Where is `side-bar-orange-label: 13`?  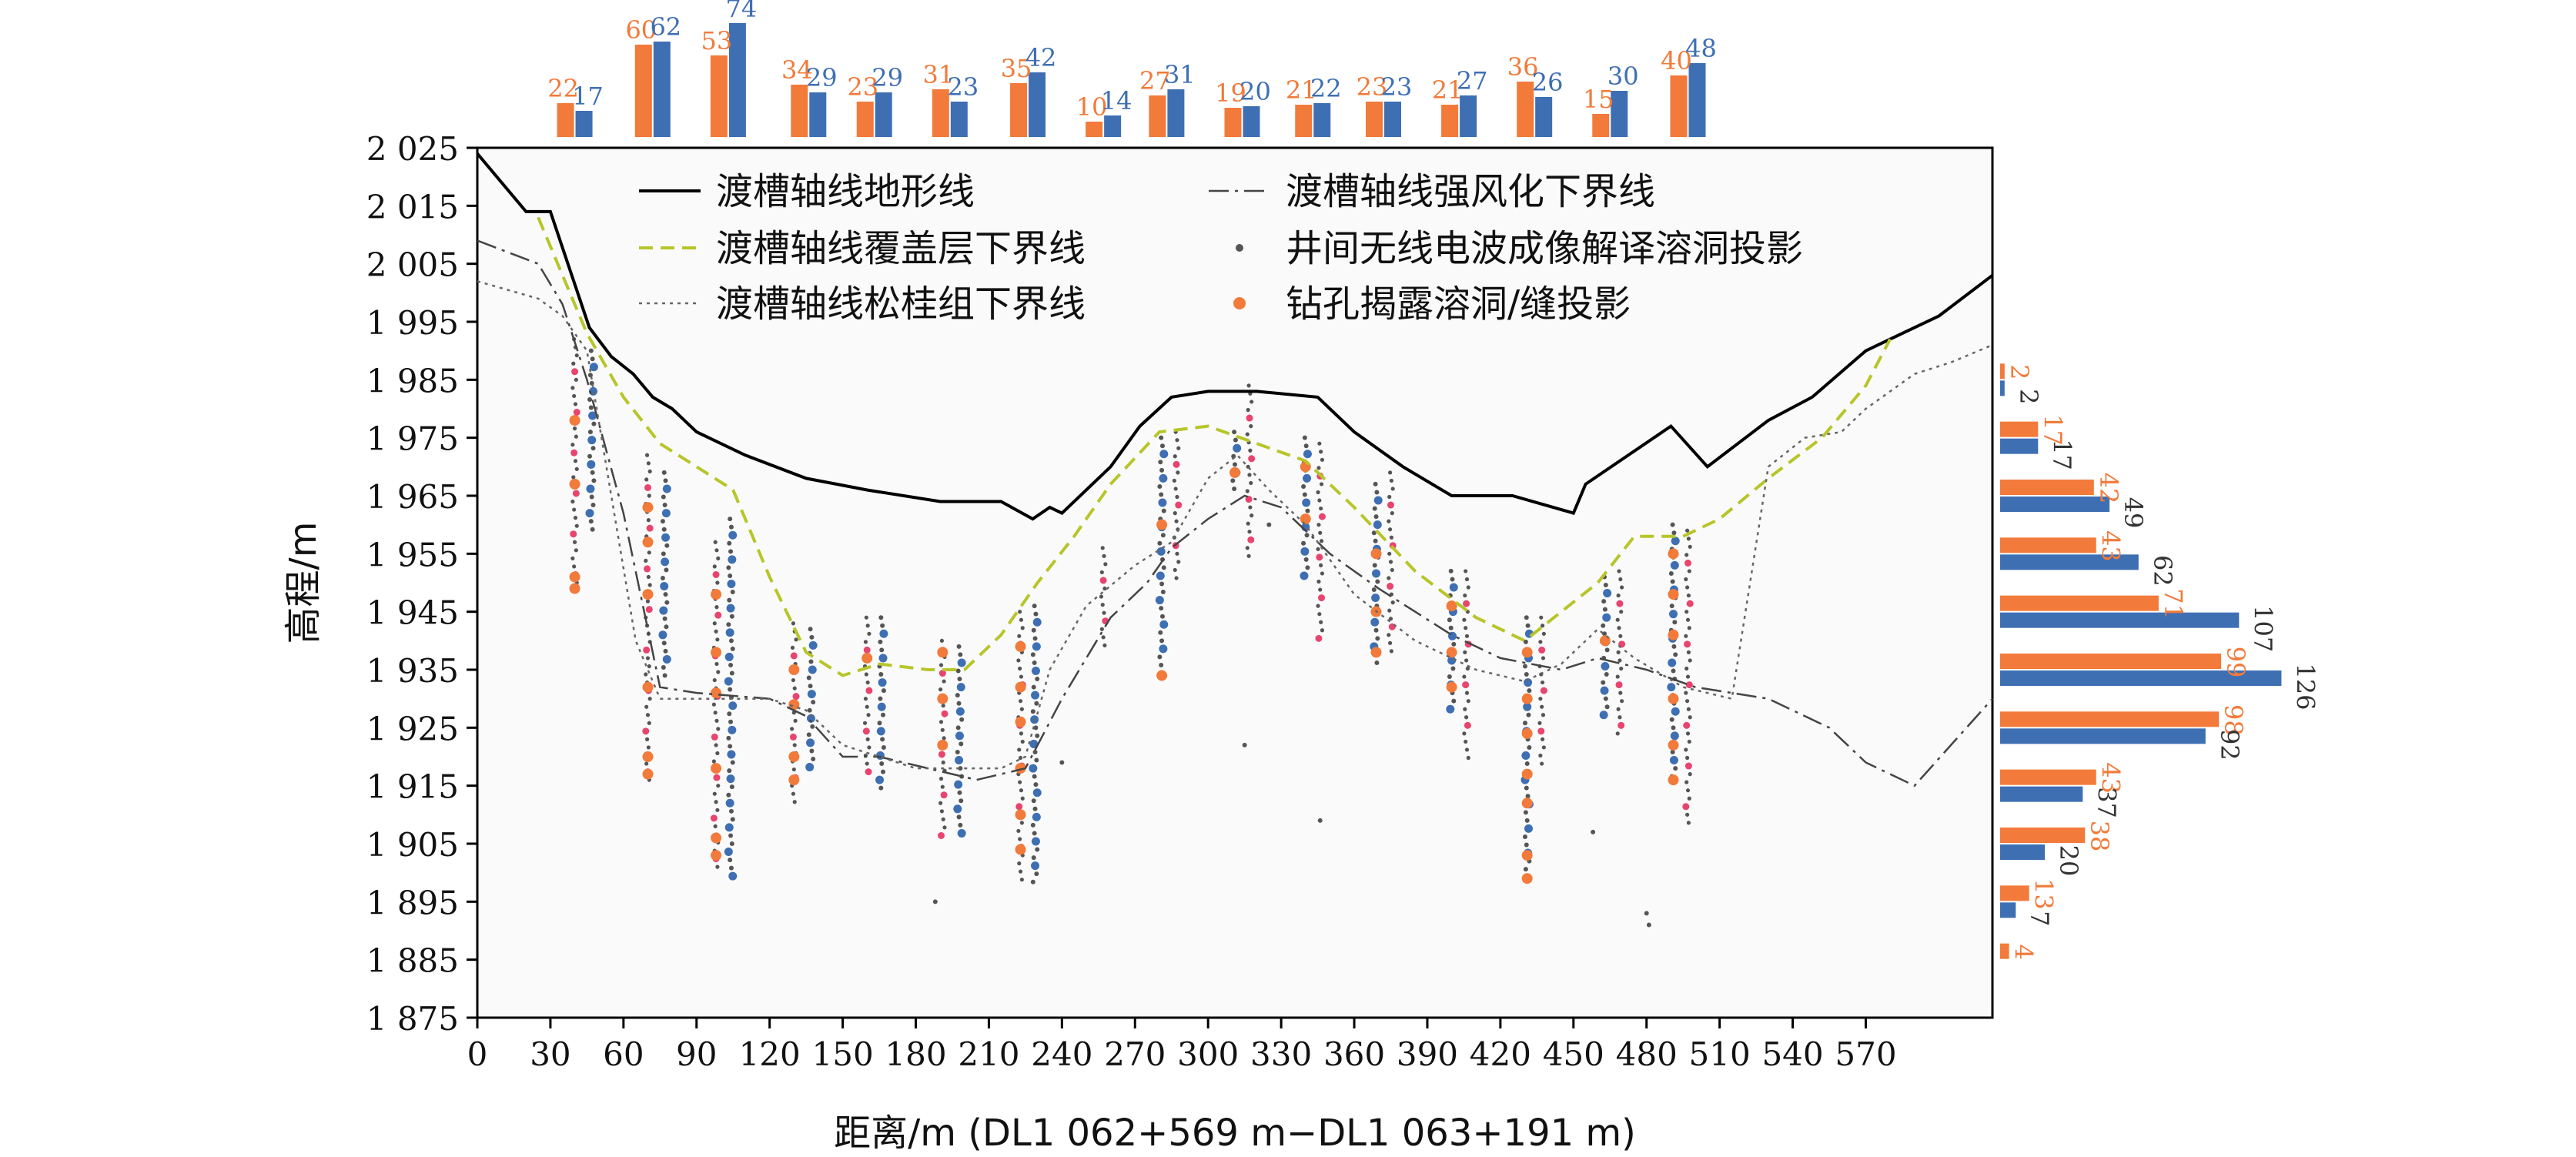 side-bar-orange-label: 13 is located at coordinates (2044, 894).